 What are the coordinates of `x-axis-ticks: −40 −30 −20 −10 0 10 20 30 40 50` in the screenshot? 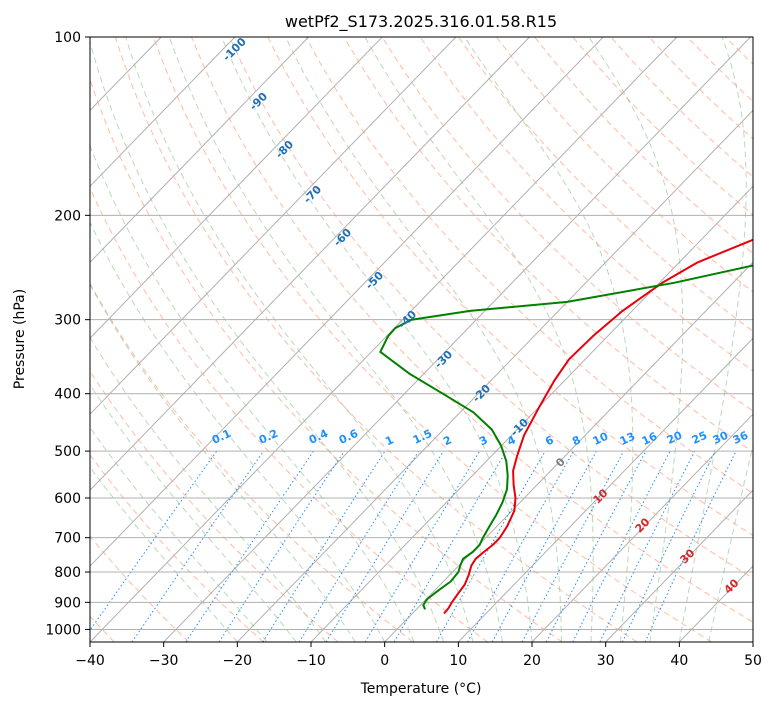 It's located at (418, 655).